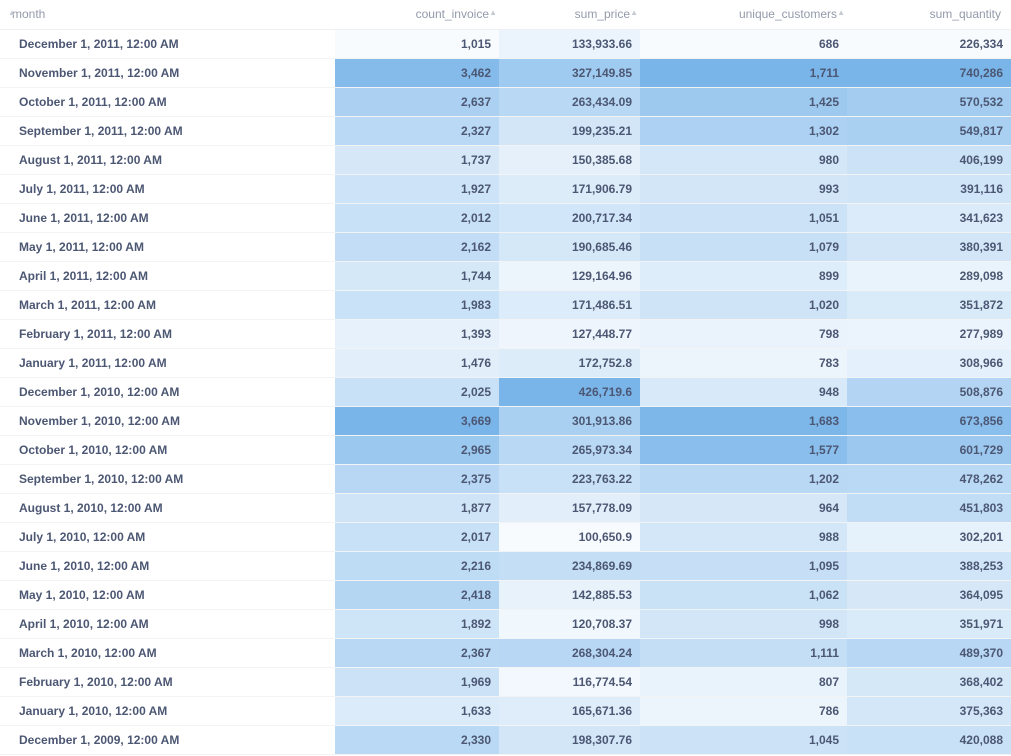  I want to click on cell-sum-quantity: 364,095, so click(929, 595).